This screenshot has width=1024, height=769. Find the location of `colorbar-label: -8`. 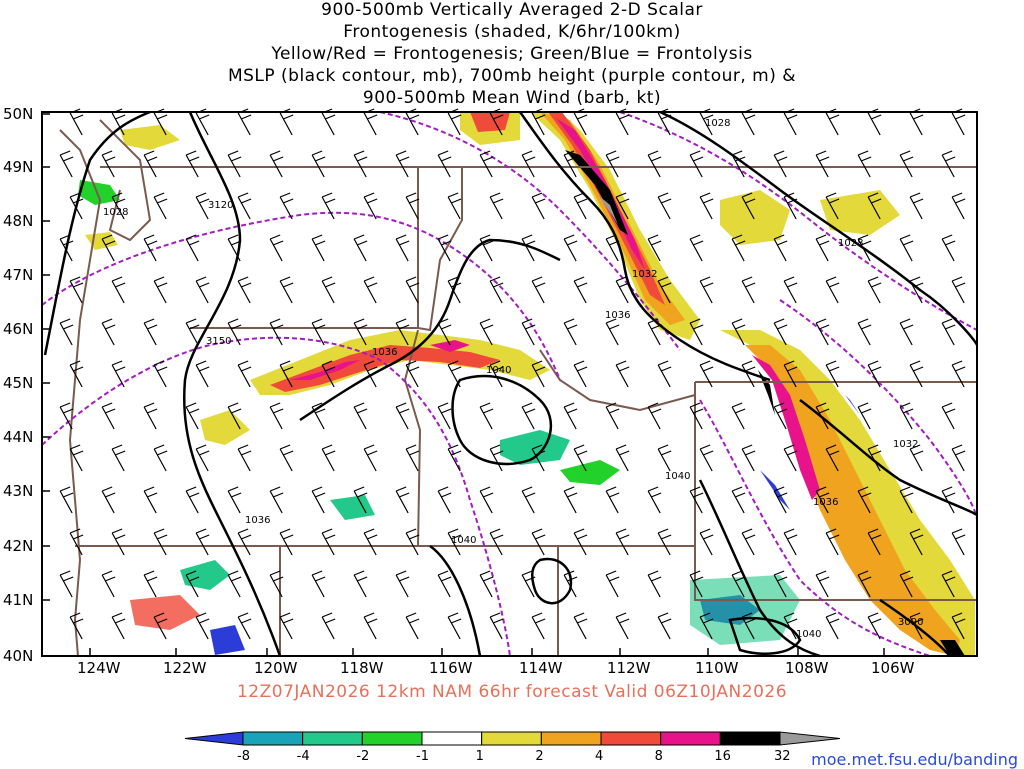

colorbar-label: -8 is located at coordinates (243, 756).